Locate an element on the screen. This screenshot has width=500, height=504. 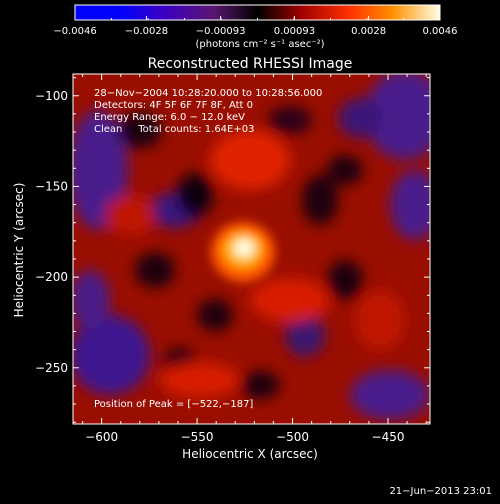
y-tick-label: −100 is located at coordinates (51, 96).